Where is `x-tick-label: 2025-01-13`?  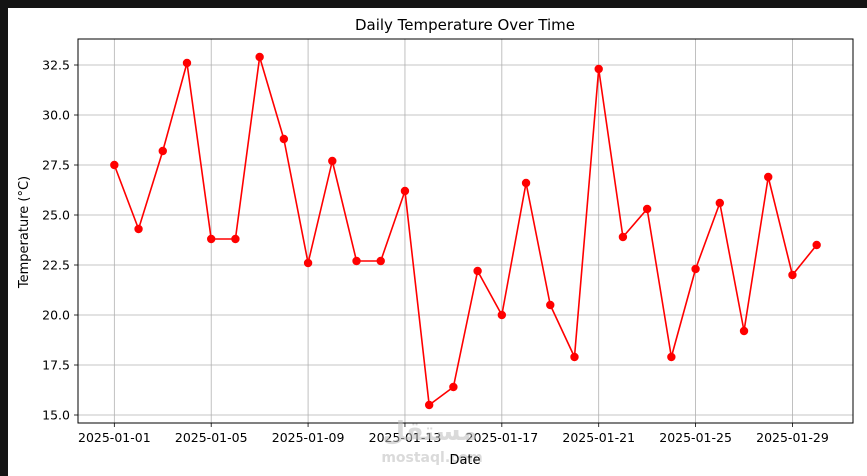
x-tick-label: 2025-01-13 is located at coordinates (405, 437).